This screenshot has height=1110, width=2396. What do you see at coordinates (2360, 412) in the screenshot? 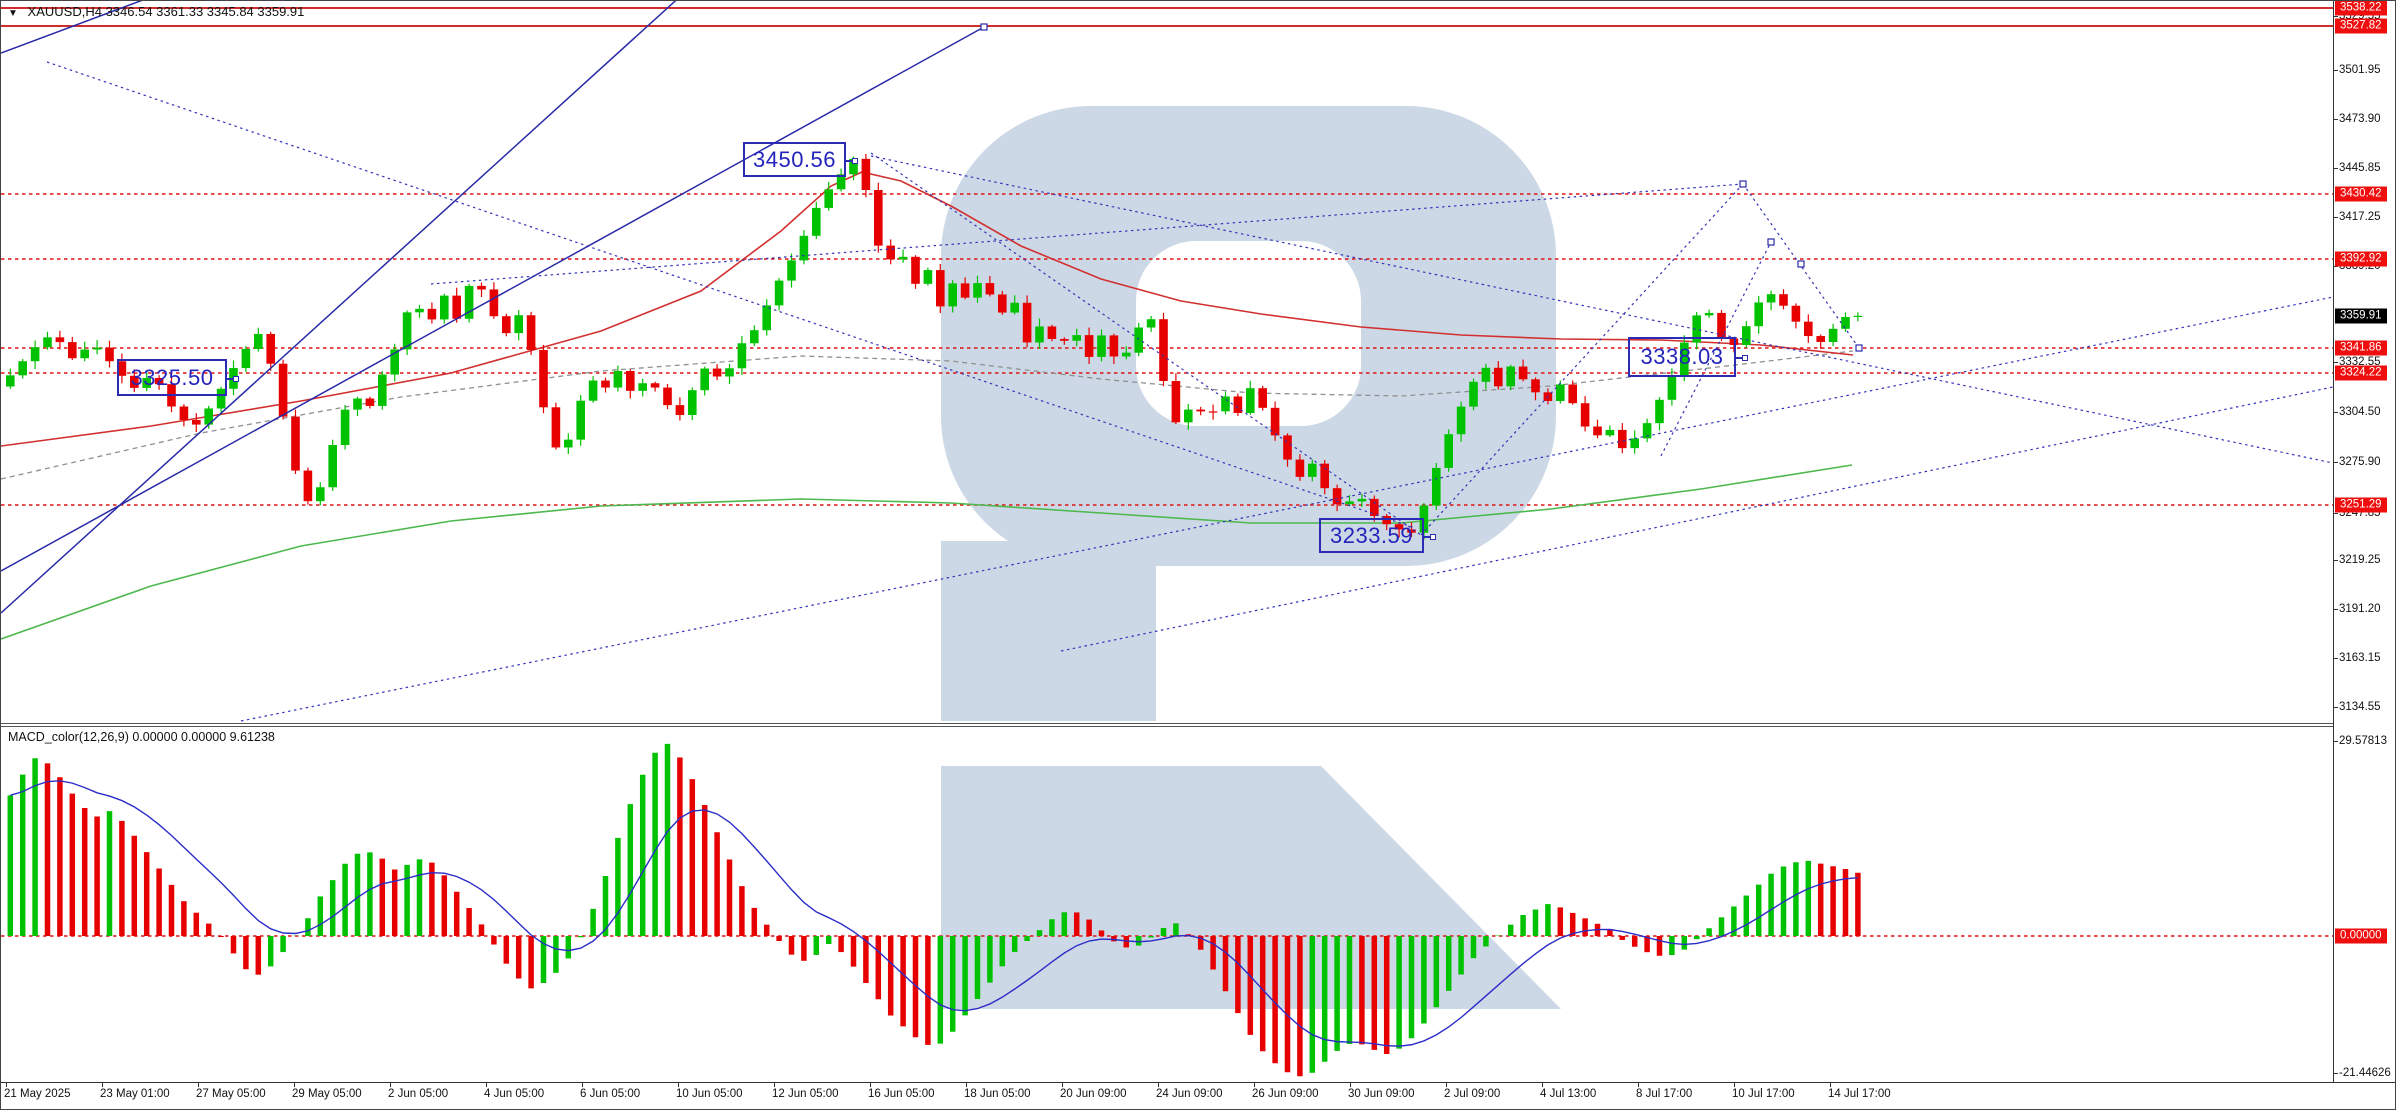
I see `price-axis-label: 3304.50` at bounding box center [2360, 412].